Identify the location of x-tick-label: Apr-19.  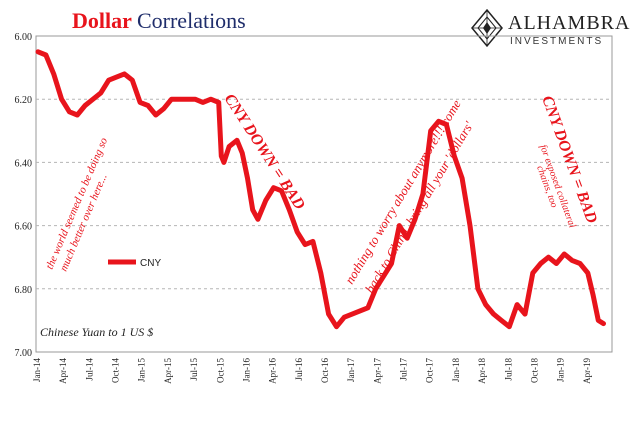
(587, 371).